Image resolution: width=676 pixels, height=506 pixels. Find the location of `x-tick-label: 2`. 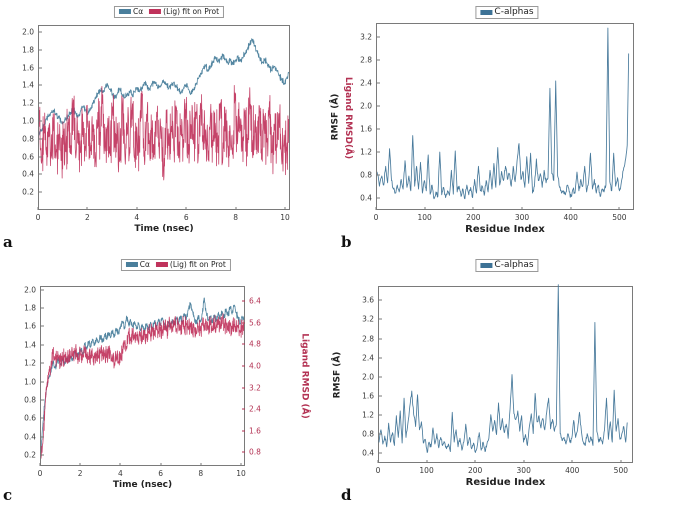

x-tick-label: 2 is located at coordinates (87, 217).